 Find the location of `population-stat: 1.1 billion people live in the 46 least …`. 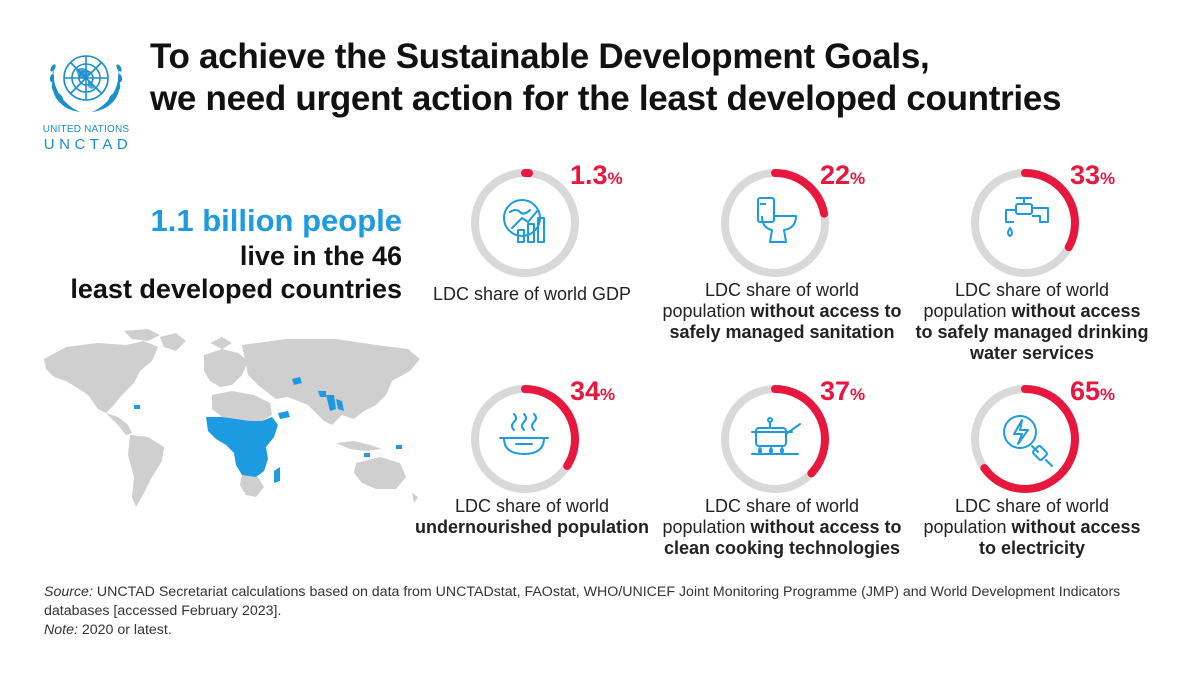

population-stat: 1.1 billion people live in the 46 least … is located at coordinates (236, 254).